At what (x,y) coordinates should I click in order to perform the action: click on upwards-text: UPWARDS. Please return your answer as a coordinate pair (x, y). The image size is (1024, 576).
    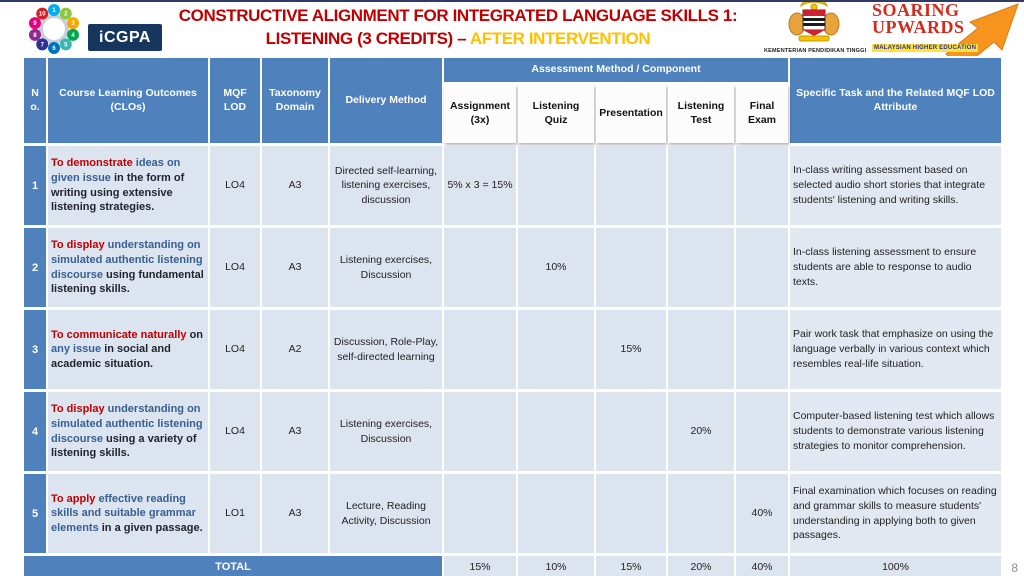
    Looking at the image, I should click on (918, 27).